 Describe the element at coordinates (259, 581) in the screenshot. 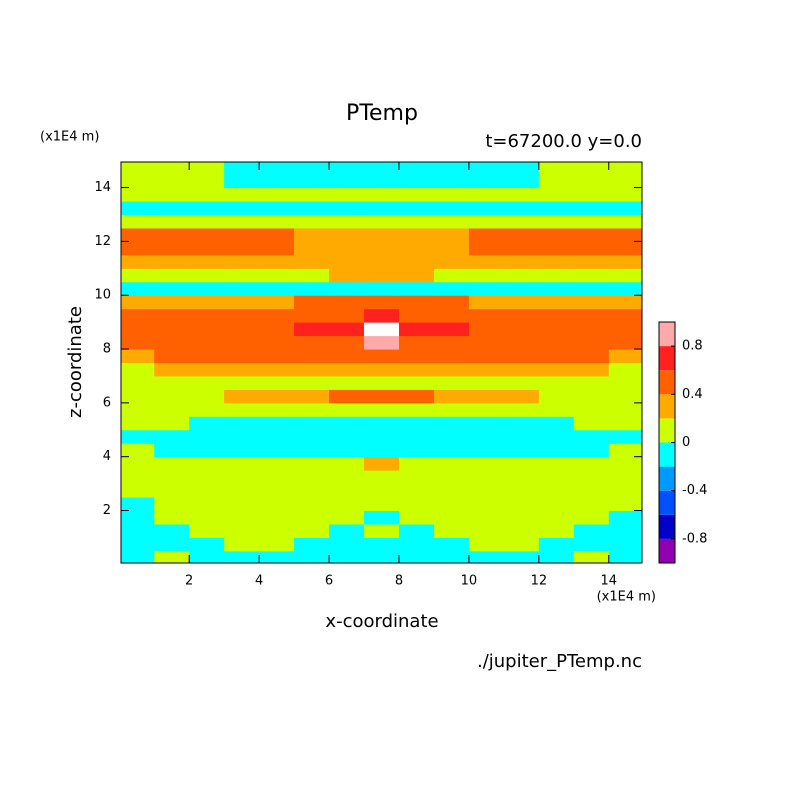

I see `x-tick-label: 4` at that location.